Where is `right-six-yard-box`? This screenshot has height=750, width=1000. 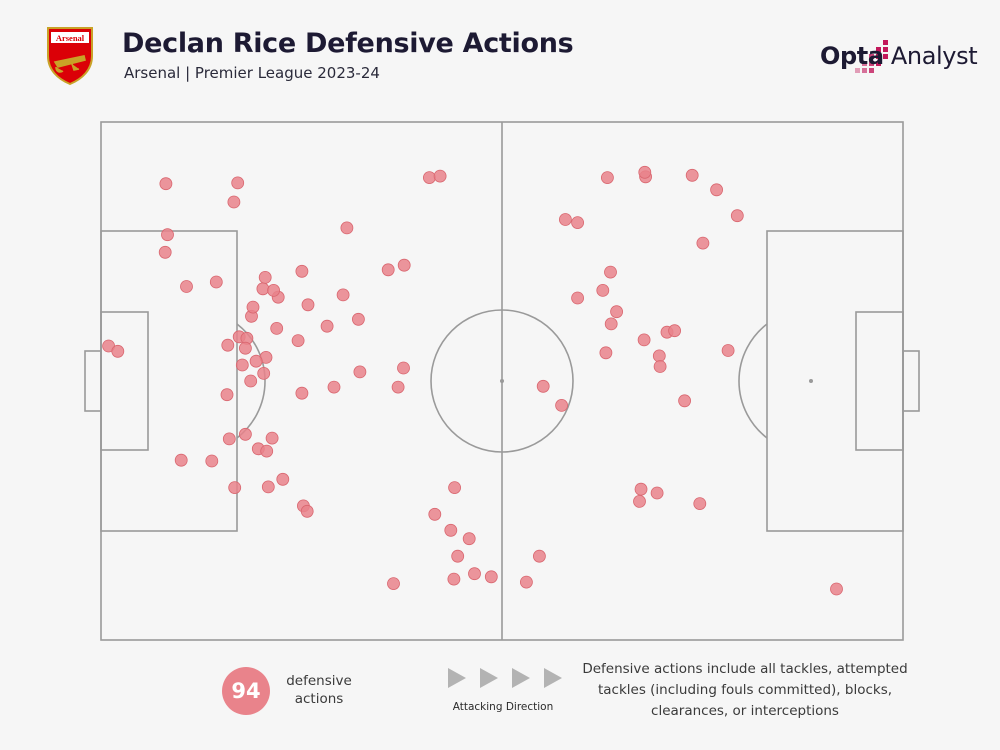
right-six-yard-box is located at coordinates (879, 381).